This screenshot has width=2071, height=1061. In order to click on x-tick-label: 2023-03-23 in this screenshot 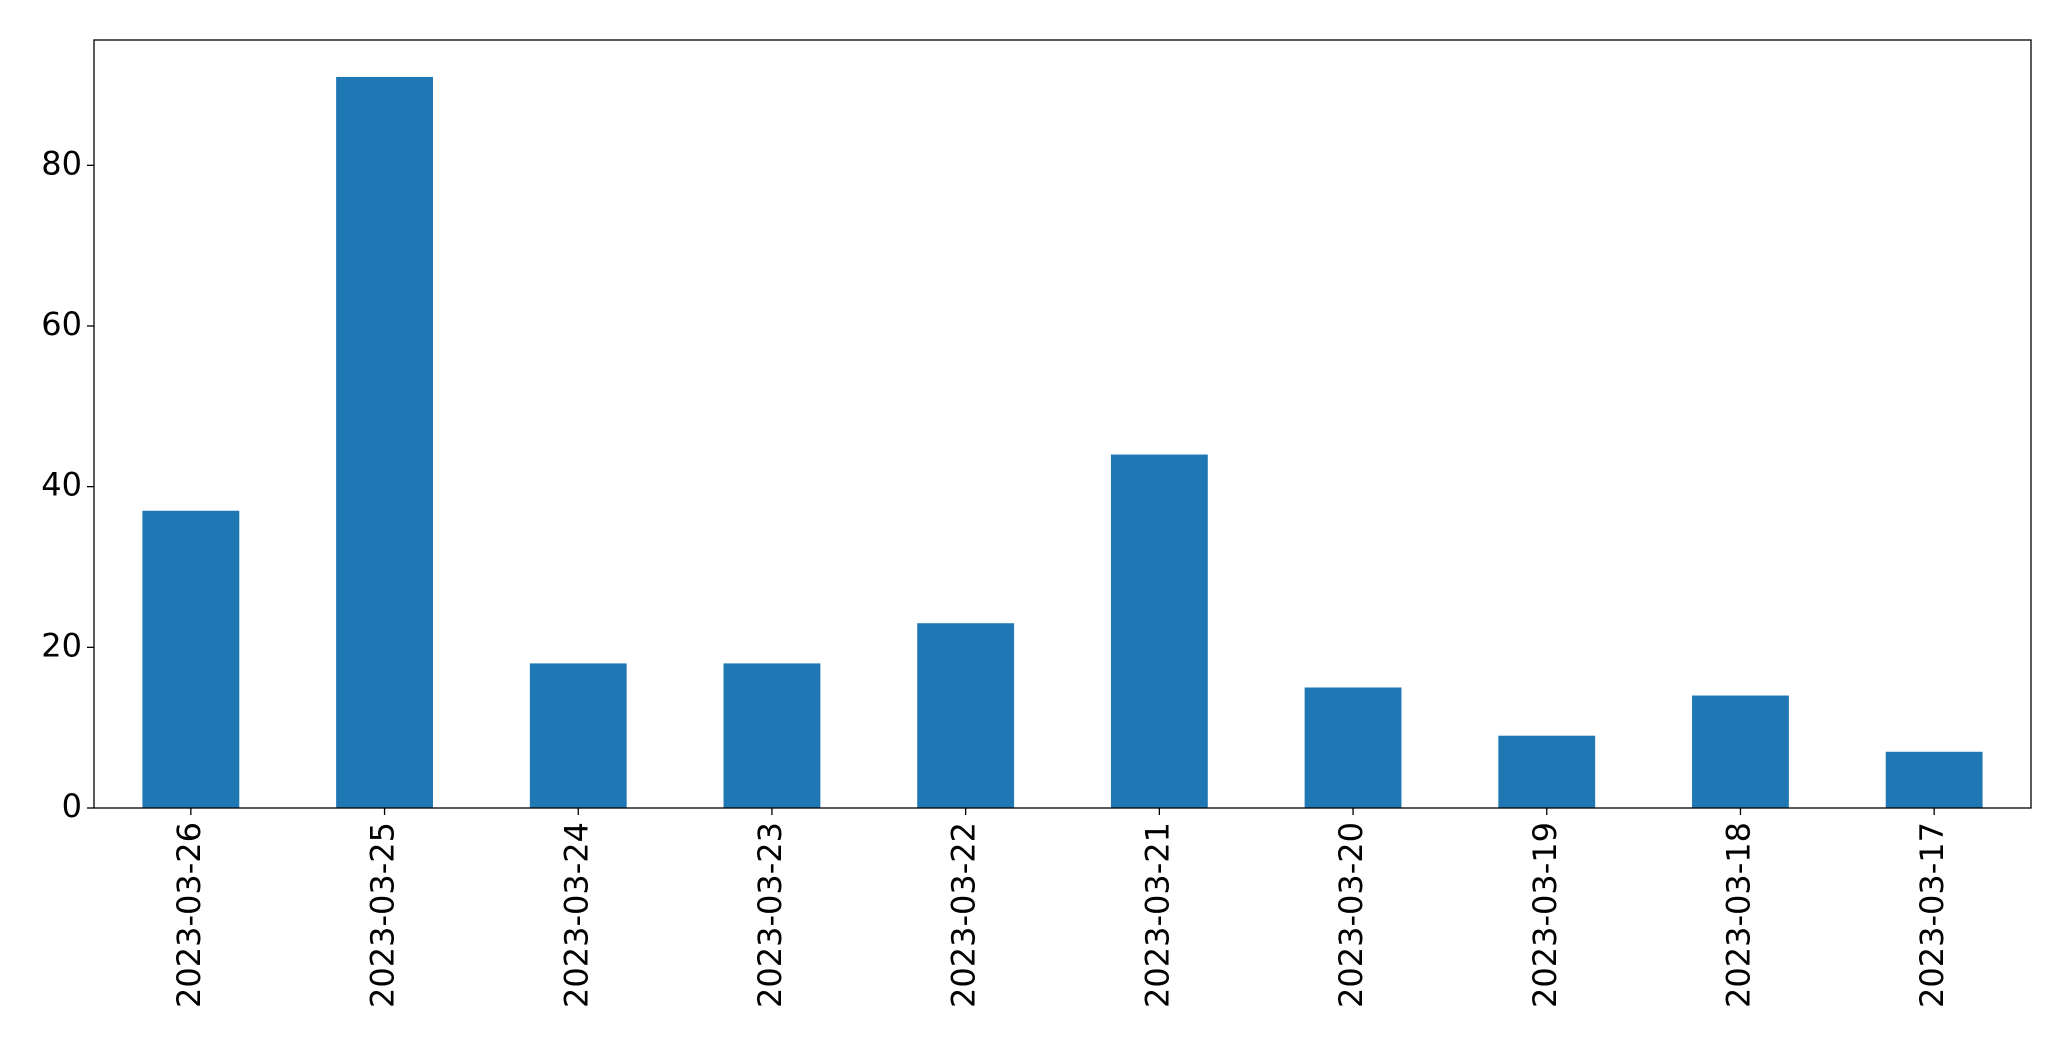, I will do `click(770, 915)`.